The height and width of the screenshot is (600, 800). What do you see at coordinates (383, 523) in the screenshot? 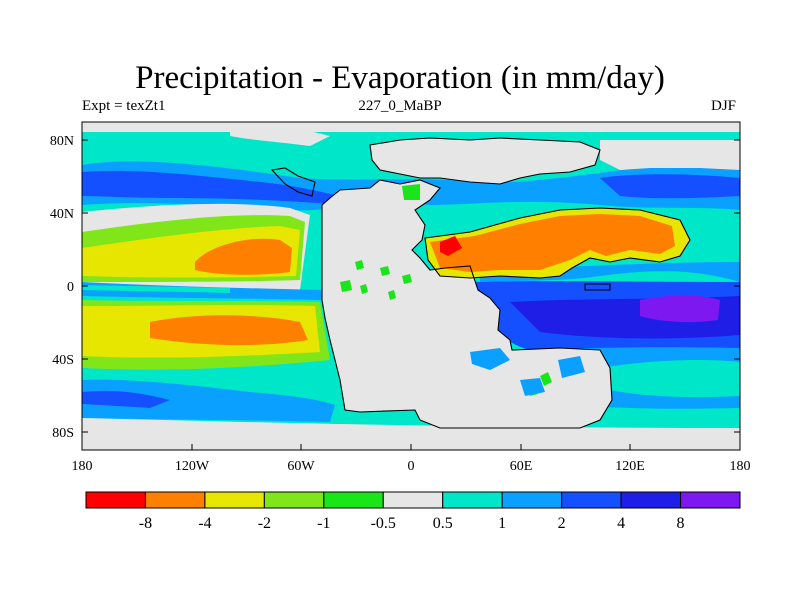
I see `colorbar-label: -0.5` at bounding box center [383, 523].